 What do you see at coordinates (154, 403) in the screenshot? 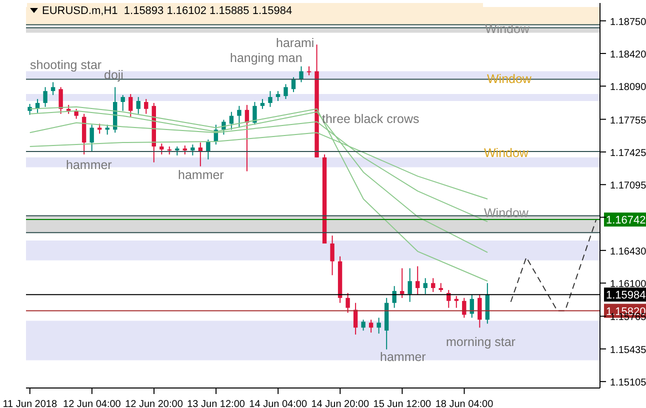
I see `x-tick-label: 12 Jun 20:00` at bounding box center [154, 403].